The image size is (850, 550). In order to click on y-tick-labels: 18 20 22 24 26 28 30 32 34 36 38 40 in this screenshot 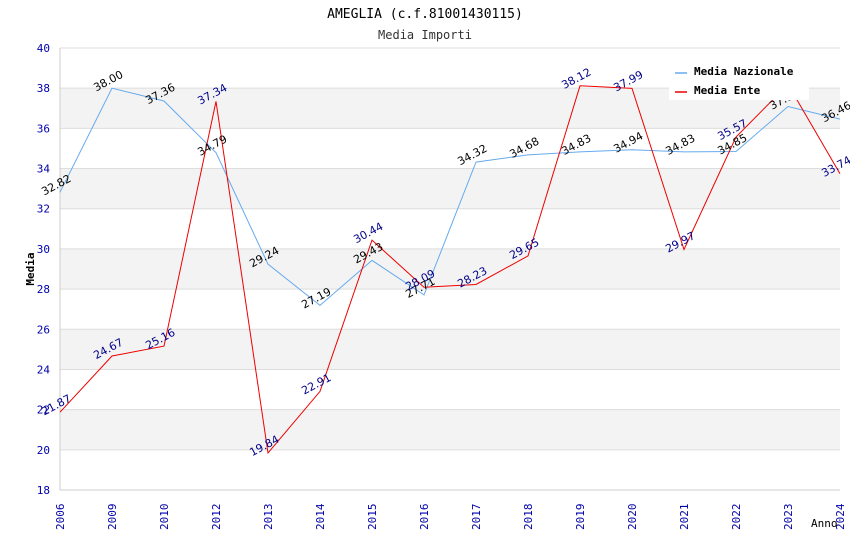, I will do `click(44, 269)`.